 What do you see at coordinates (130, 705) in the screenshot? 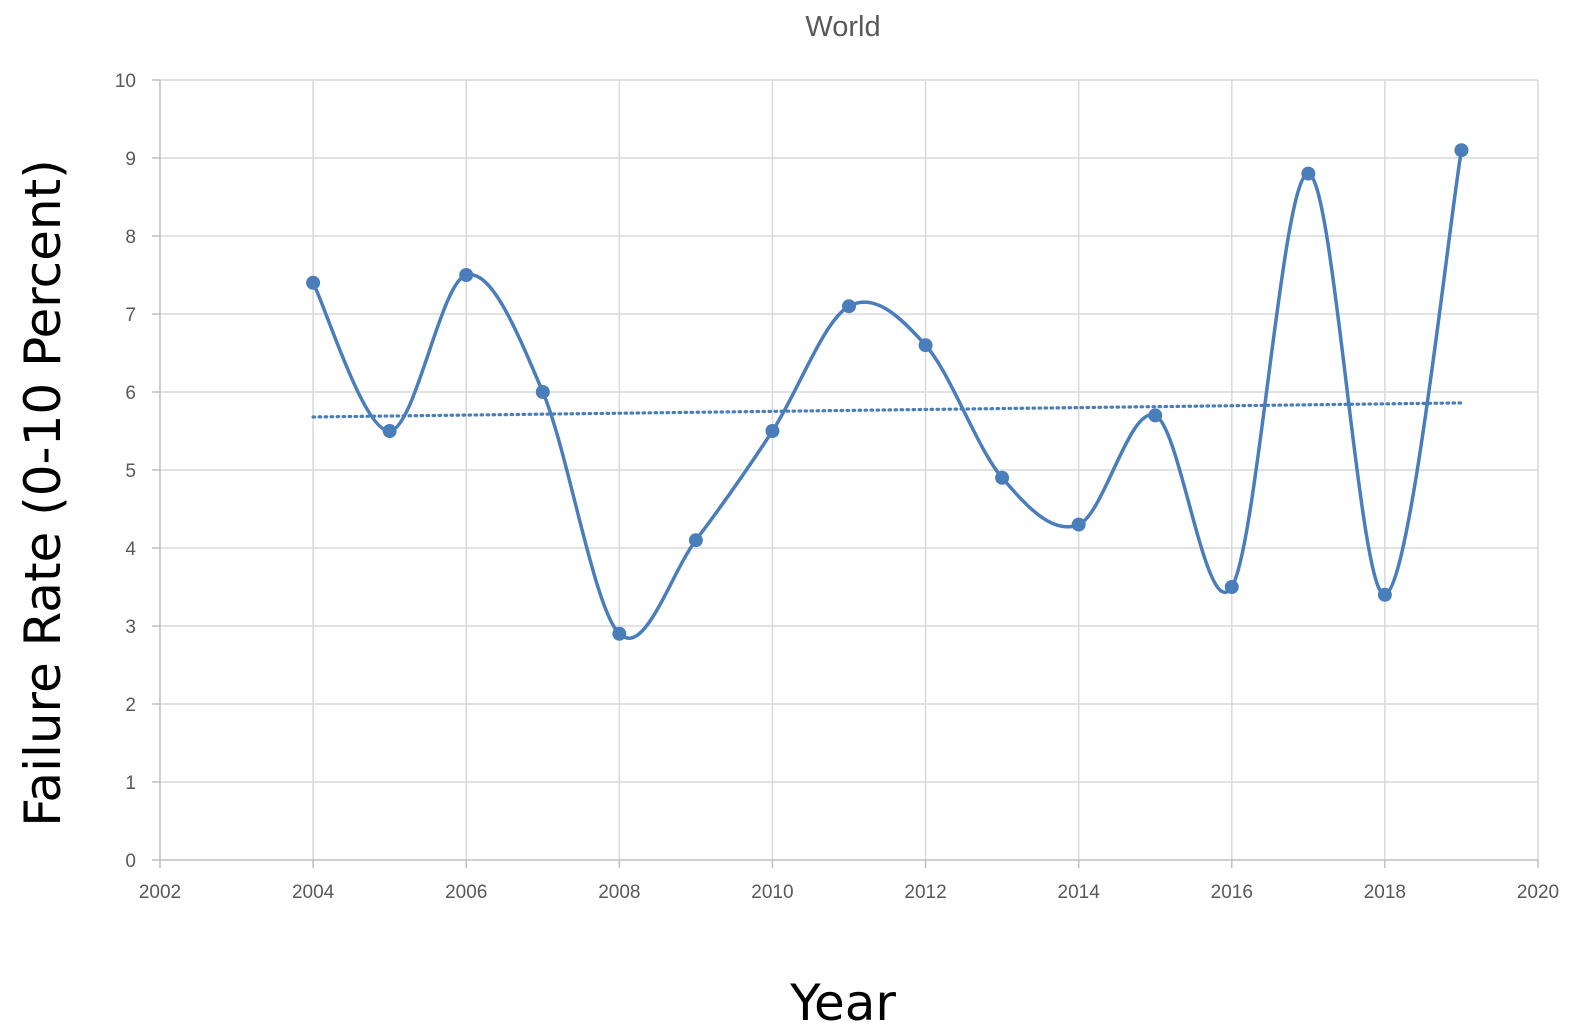
I see `y-tick-label: 2` at bounding box center [130, 705].